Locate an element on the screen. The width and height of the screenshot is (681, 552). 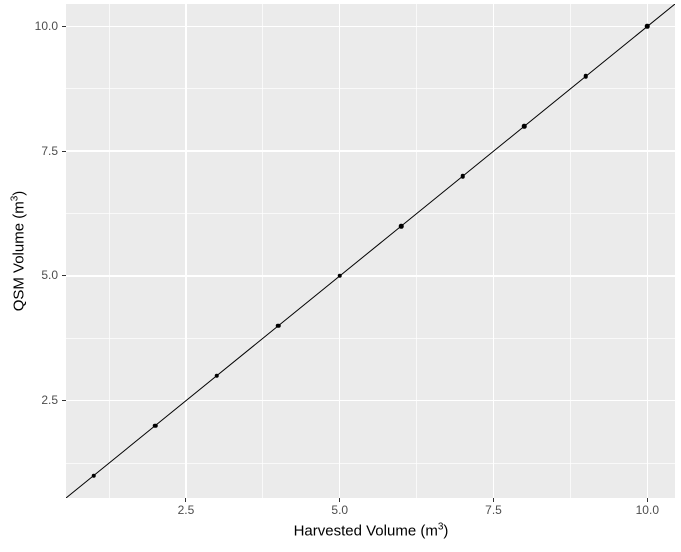
y-axis-title: QSM Volume (m3) is located at coordinates (18, 251).